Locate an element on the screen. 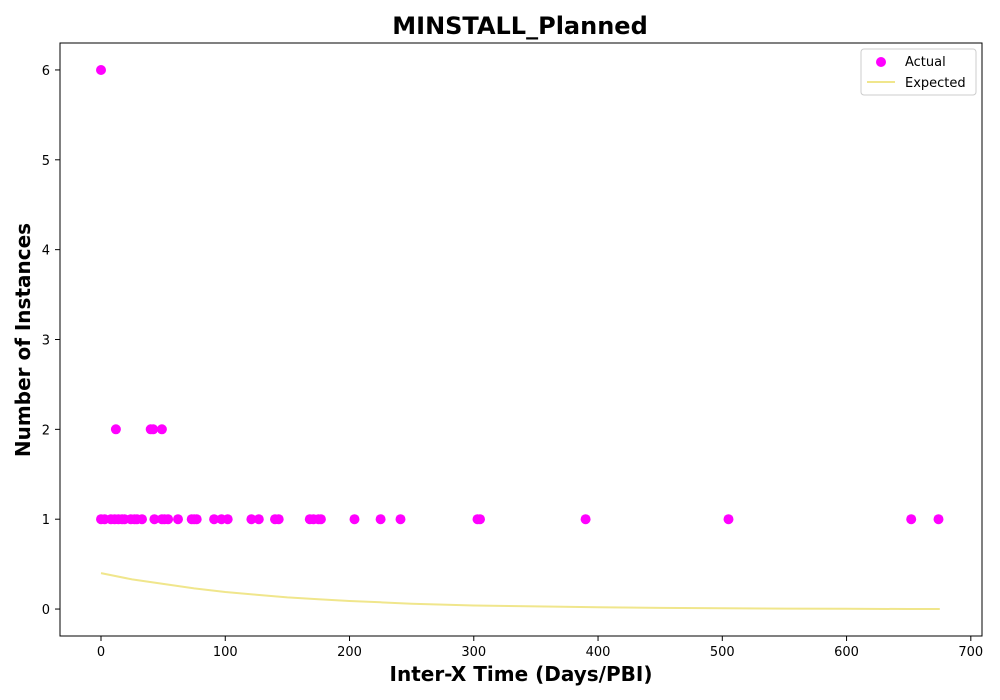 The width and height of the screenshot is (1000, 700). legend-box is located at coordinates (918, 72).